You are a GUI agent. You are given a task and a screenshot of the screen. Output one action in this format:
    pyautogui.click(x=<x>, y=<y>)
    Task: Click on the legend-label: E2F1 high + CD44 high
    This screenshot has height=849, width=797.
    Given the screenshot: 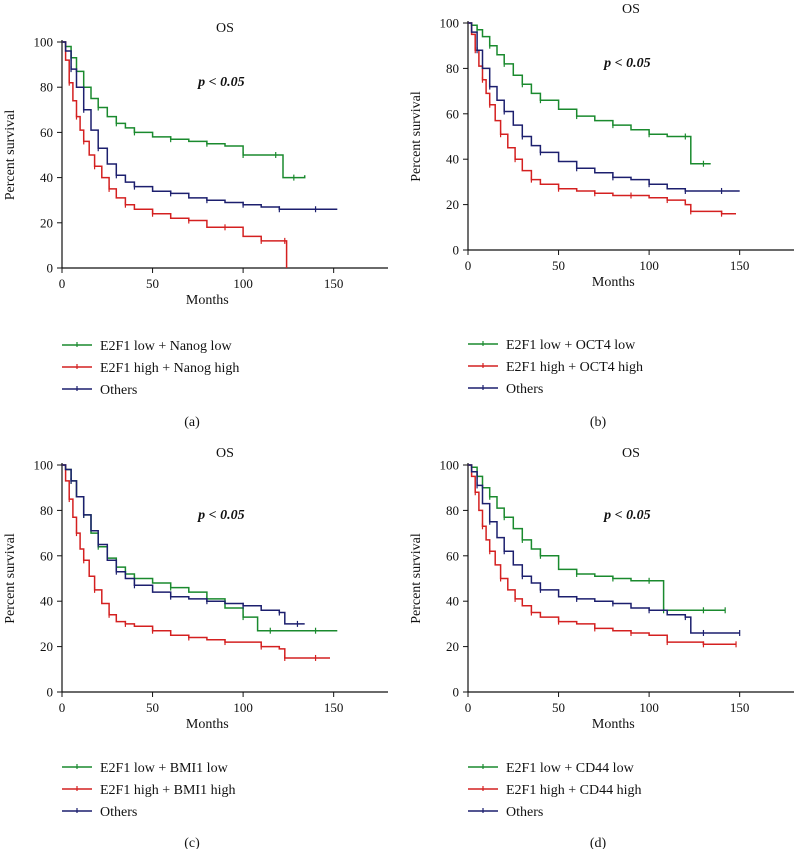 What is the action you would take?
    pyautogui.click(x=573, y=790)
    